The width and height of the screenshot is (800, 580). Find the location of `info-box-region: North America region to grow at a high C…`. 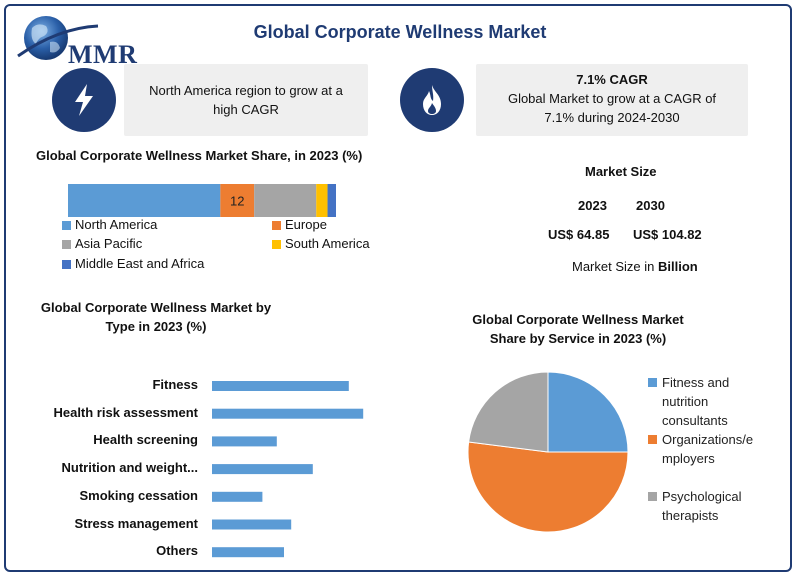

info-box-region: North America region to grow at a high C… is located at coordinates (246, 100).